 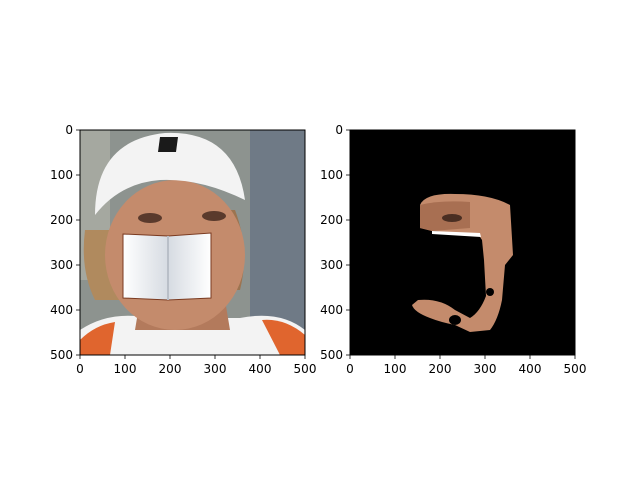 What do you see at coordinates (61, 265) in the screenshot?
I see `left-ytick-label: 300` at bounding box center [61, 265].